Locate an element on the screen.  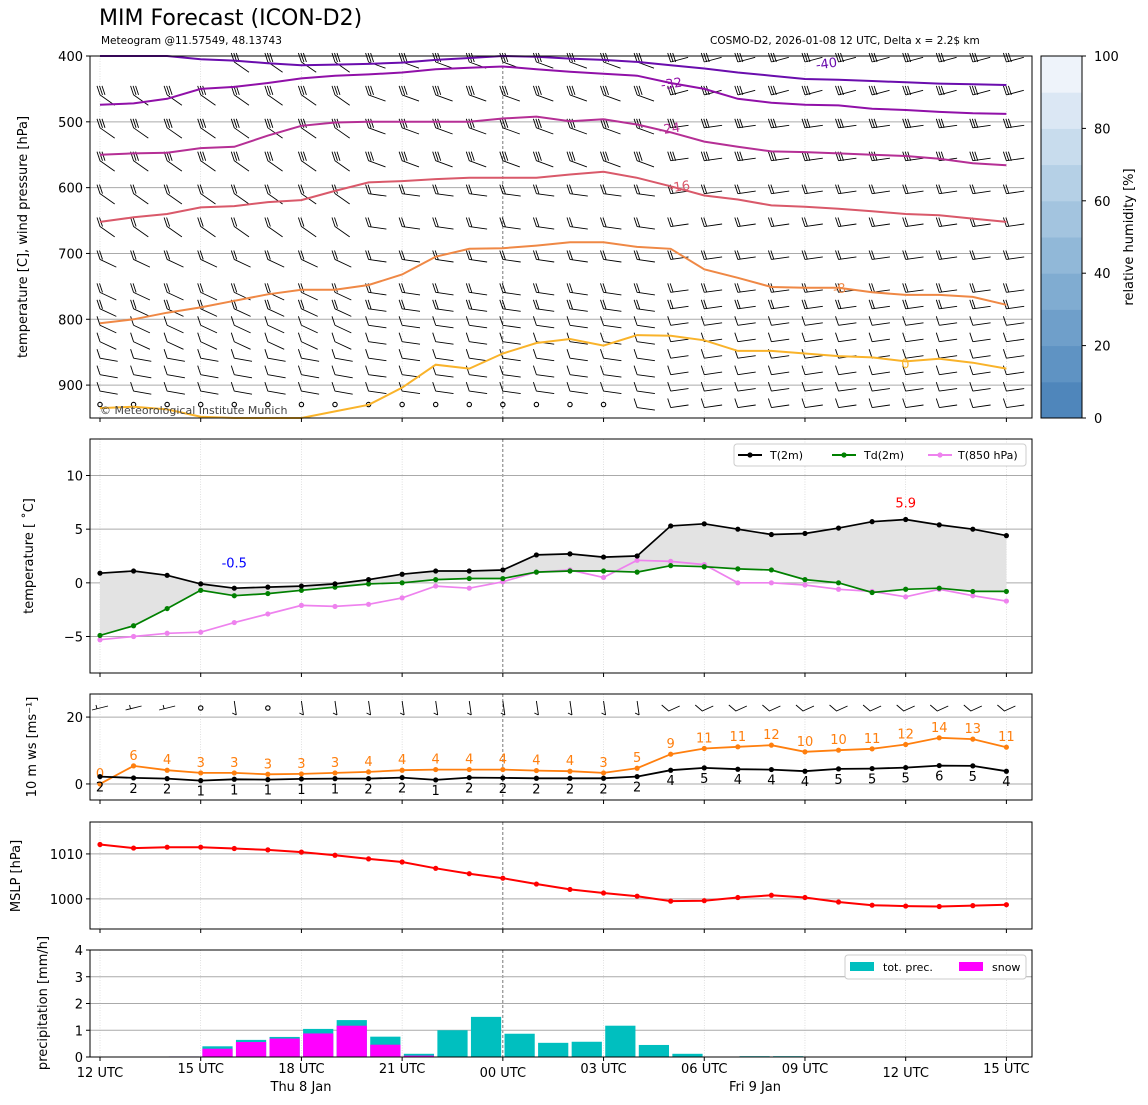
isotherm-label: -8 is located at coordinates (839, 289).